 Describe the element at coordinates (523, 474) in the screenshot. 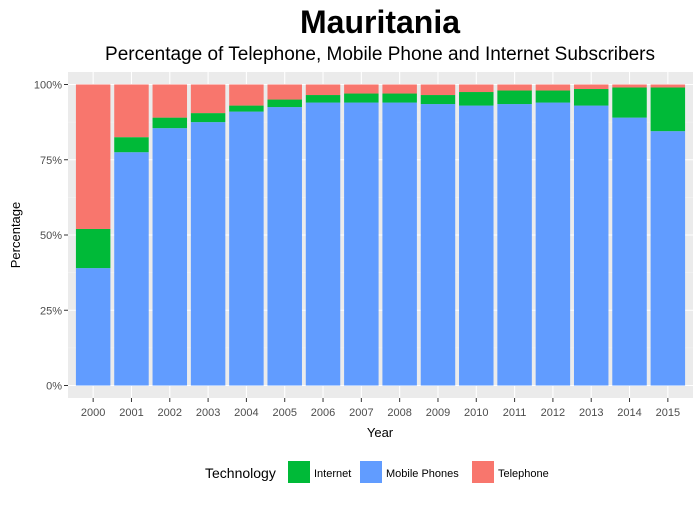

I see `legend-label: Telephone` at that location.